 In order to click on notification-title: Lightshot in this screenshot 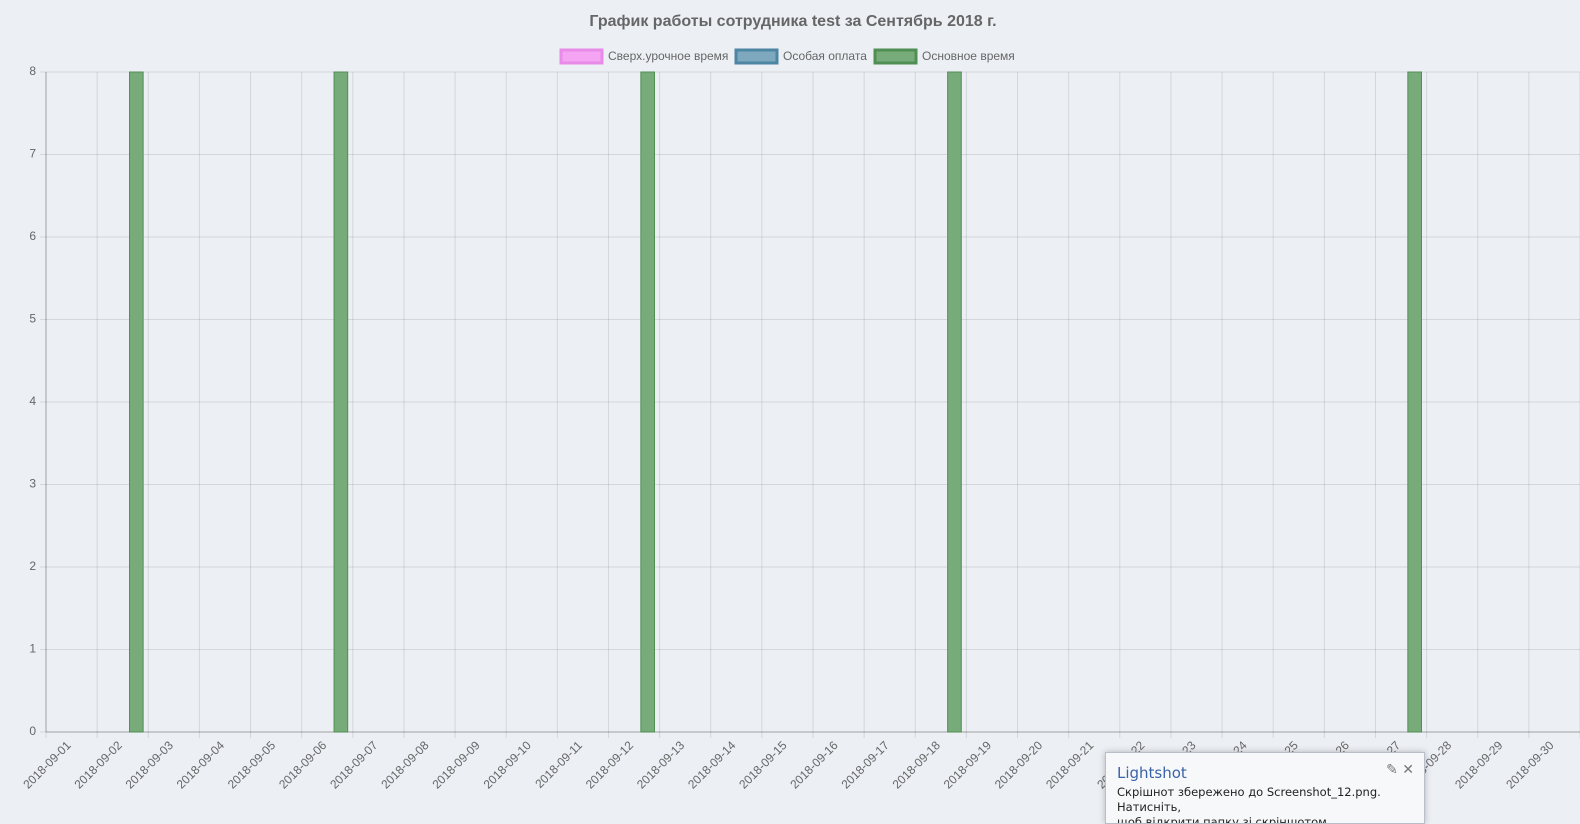, I will do `click(1152, 773)`.